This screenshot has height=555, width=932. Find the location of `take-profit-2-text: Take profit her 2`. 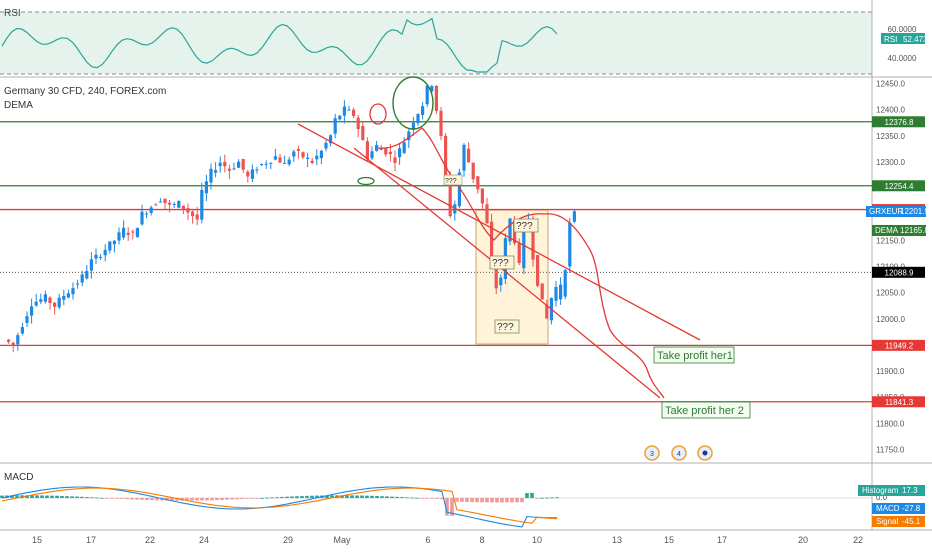

take-profit-2-text: Take profit her 2 is located at coordinates (704, 411).